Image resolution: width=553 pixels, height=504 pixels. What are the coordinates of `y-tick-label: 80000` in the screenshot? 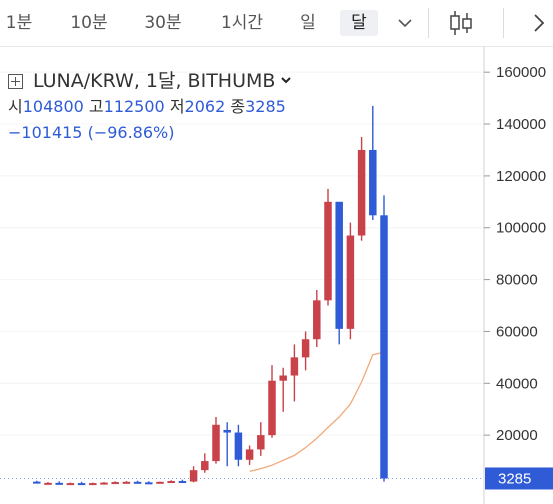 It's located at (517, 280).